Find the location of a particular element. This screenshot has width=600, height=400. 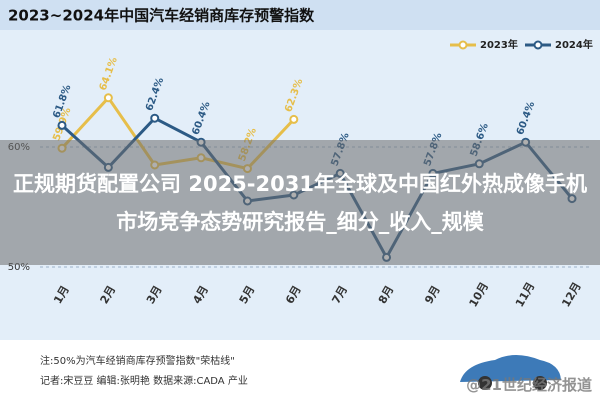

x-tick-label: 8月 is located at coordinates (386, 294).